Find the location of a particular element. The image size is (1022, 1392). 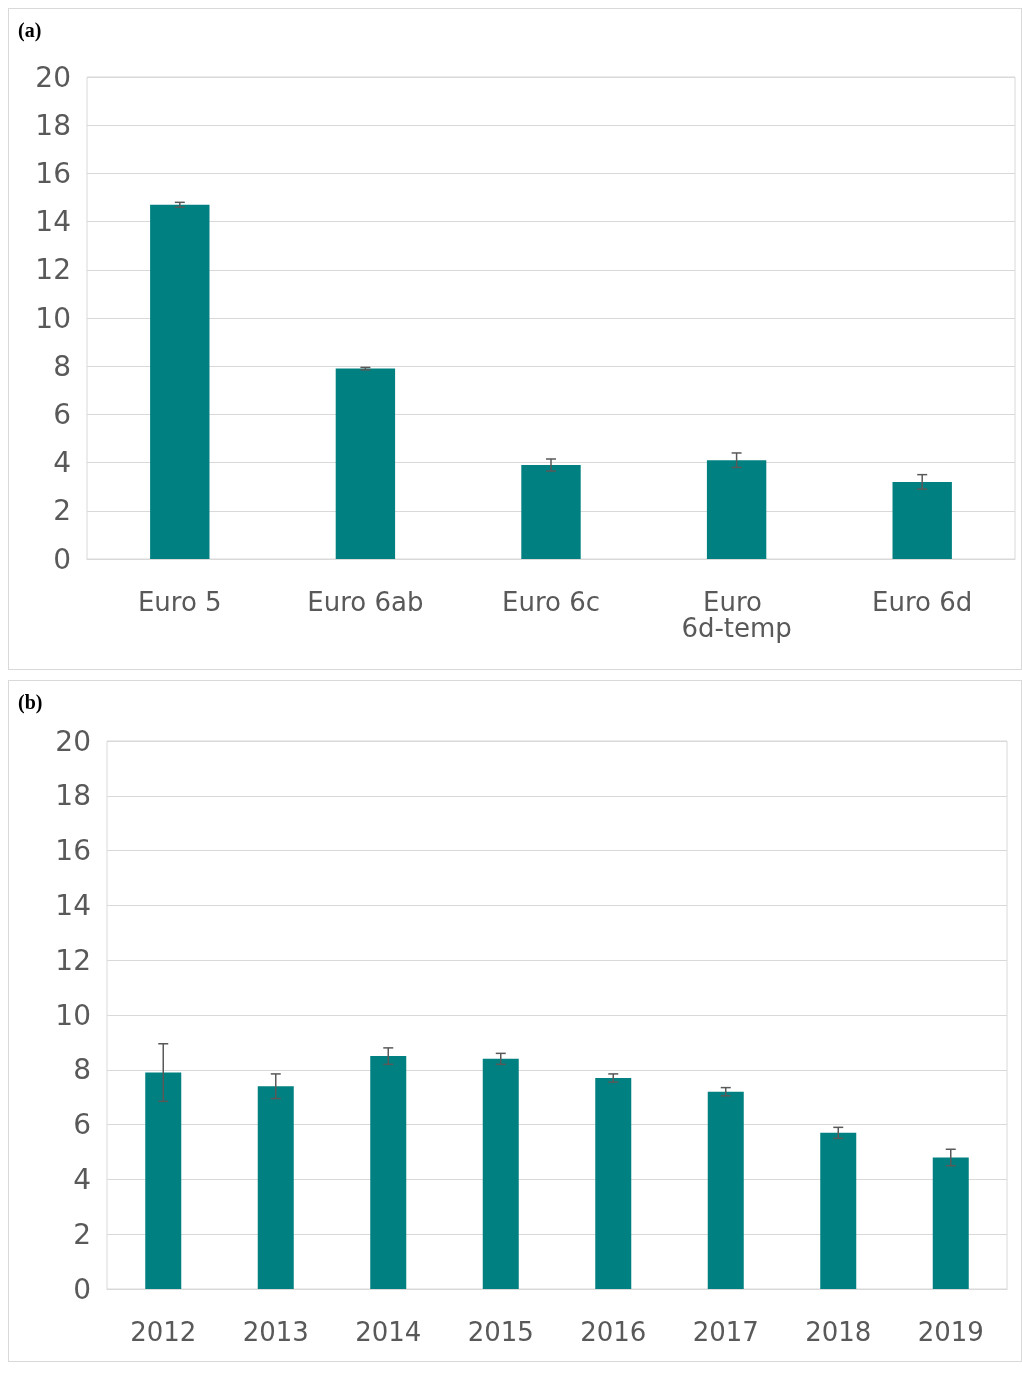

x-tick-label: 2018 is located at coordinates (838, 1332).